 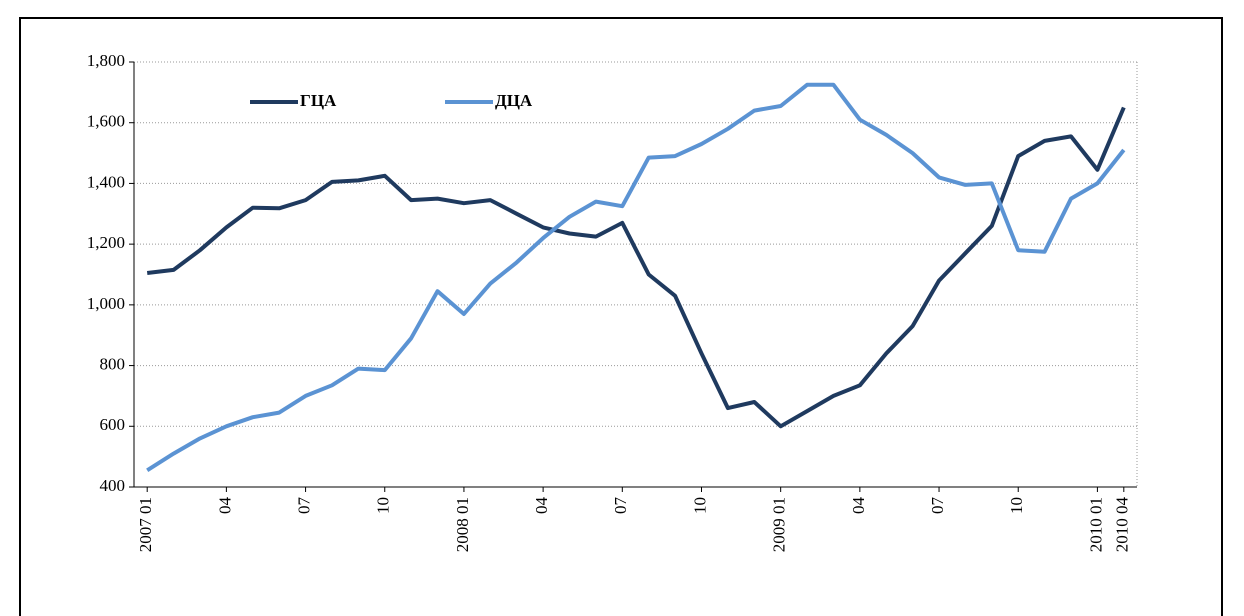 I want to click on y-tick-label: 1,400, so click(x=106, y=181).